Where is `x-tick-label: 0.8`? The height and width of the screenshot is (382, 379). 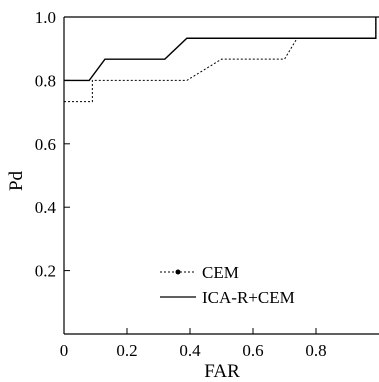
x-tick-label: 0.8 is located at coordinates (315, 350).